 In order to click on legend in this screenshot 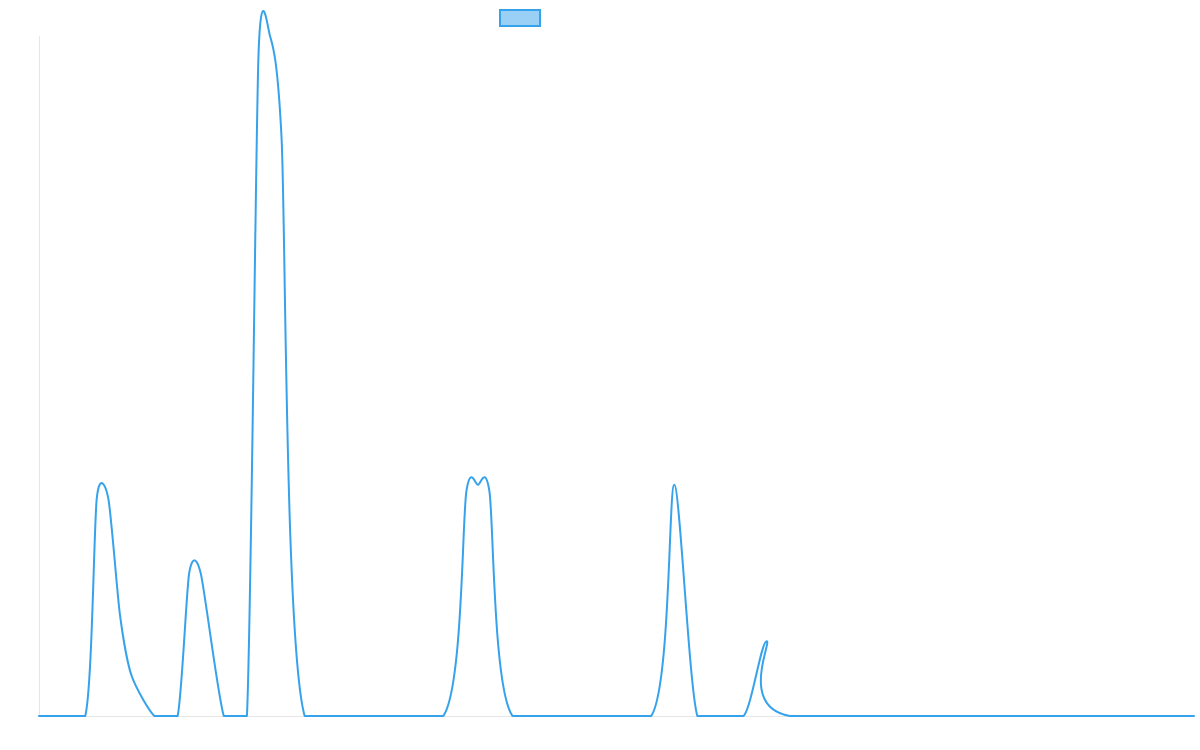, I will do `click(520, 18)`.